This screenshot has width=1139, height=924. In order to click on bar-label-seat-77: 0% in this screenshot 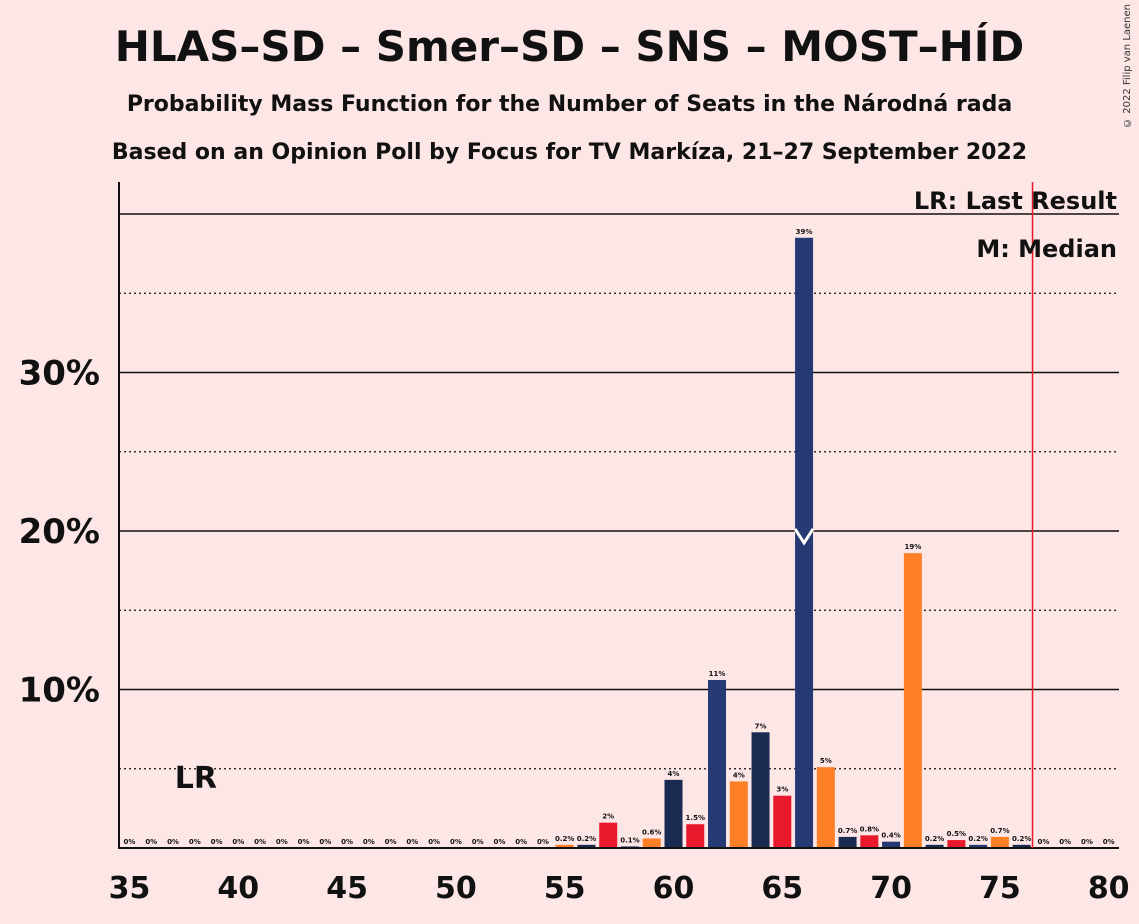, I will do `click(1043, 842)`.